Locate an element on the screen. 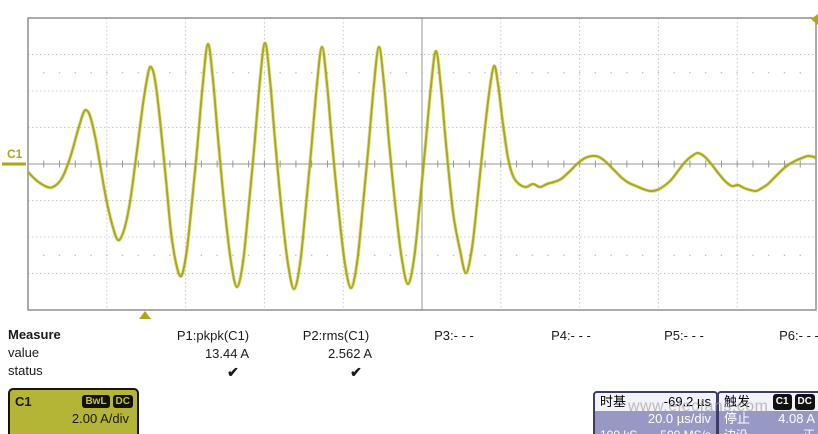 This screenshot has width=818, height=434. channel1-box: C1 BwL DC 2.00 A/div is located at coordinates (73, 411).